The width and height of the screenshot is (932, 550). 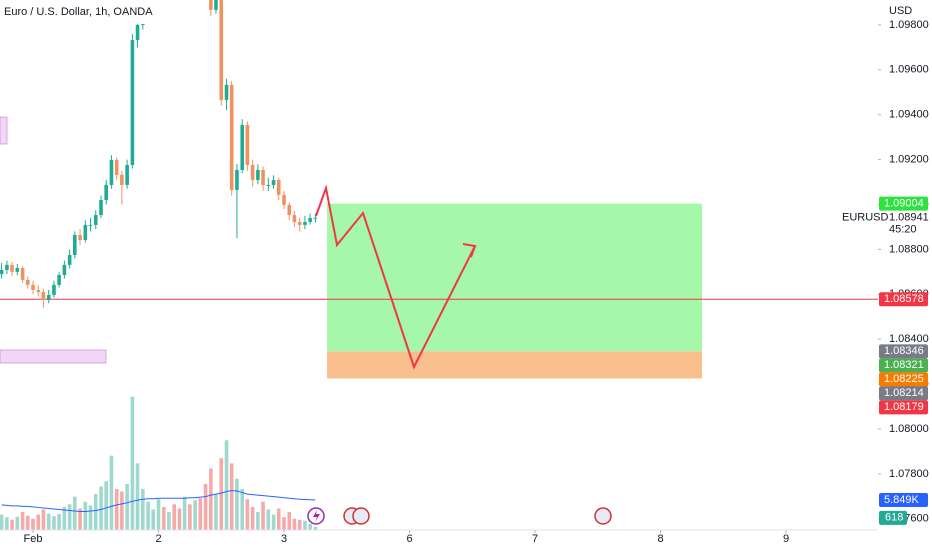 What do you see at coordinates (909, 218) in the screenshot?
I see `current-price: 1.08941` at bounding box center [909, 218].